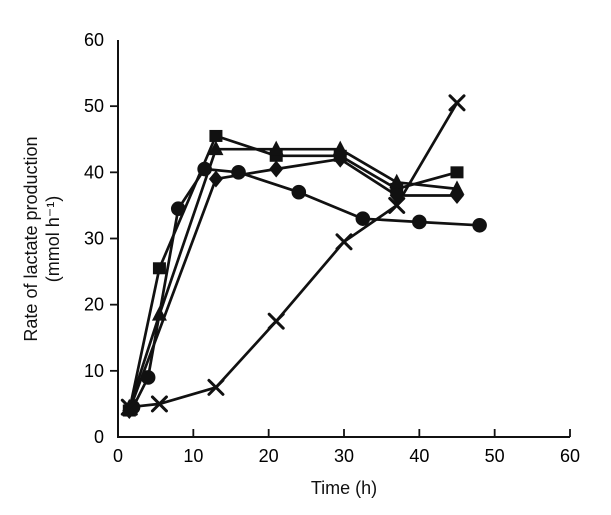  I want to click on y-tick-label: 20, so click(94, 305).